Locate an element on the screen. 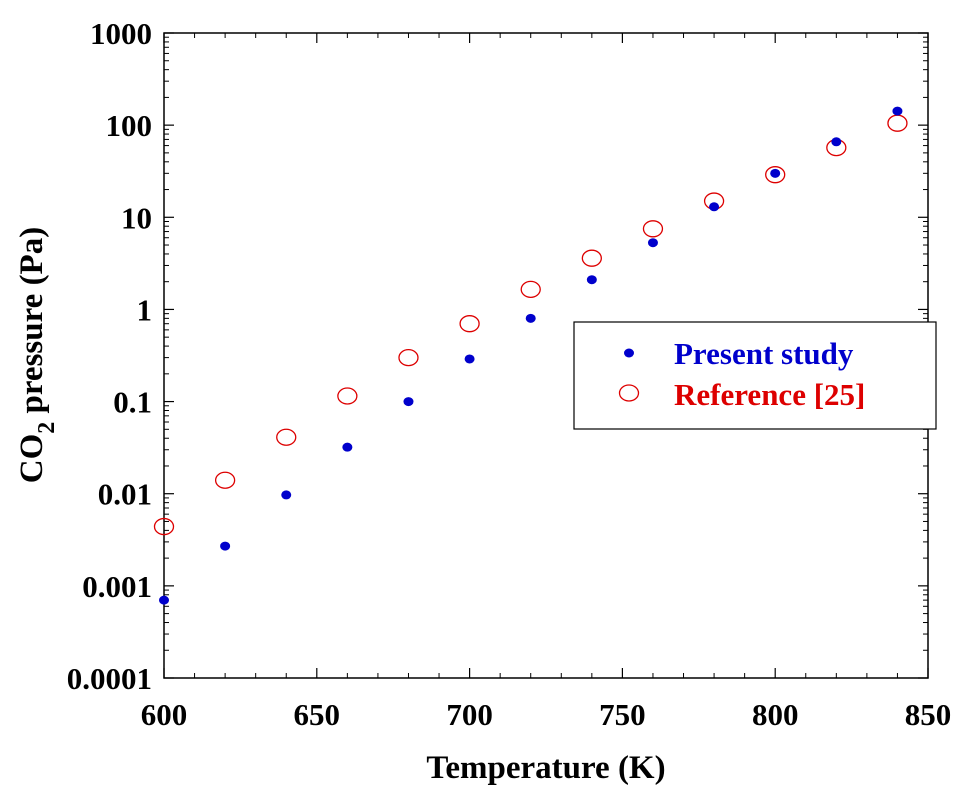 The width and height of the screenshot is (962, 787). y-axis-title: CO2 pressure (Pa) is located at coordinates (37, 355).